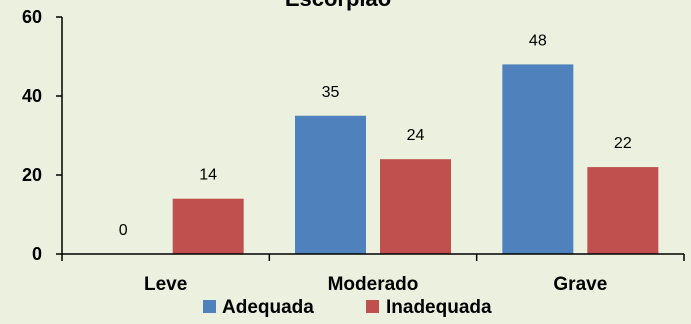 The height and width of the screenshot is (324, 691). Describe the element at coordinates (416, 135) in the screenshot. I see `data-label: 24` at that location.